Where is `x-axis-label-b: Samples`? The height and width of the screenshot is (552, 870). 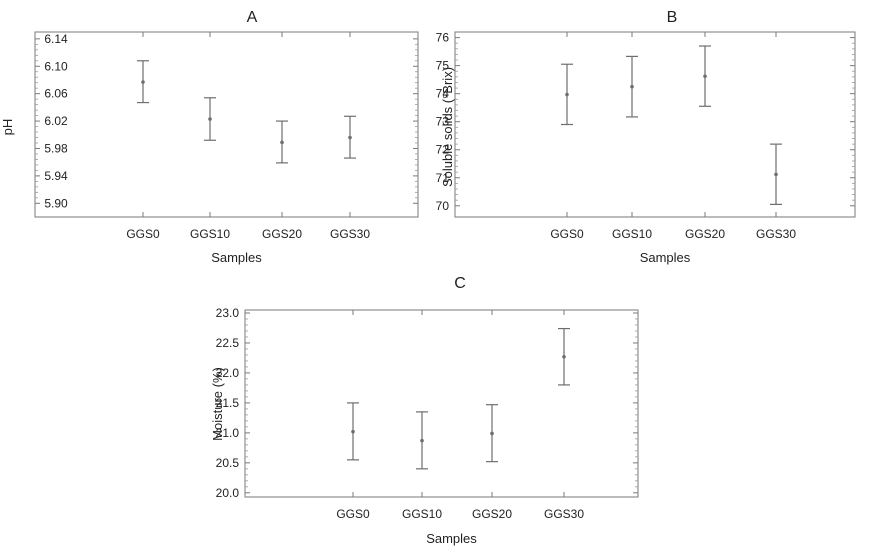
x-axis-label-b: Samples is located at coordinates (665, 257).